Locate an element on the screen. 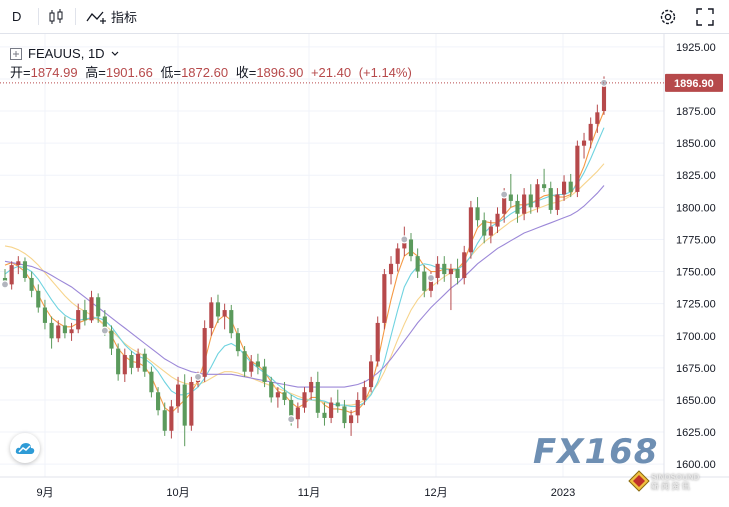 The image size is (729, 507). time-tick-label: 12月 is located at coordinates (435, 493).